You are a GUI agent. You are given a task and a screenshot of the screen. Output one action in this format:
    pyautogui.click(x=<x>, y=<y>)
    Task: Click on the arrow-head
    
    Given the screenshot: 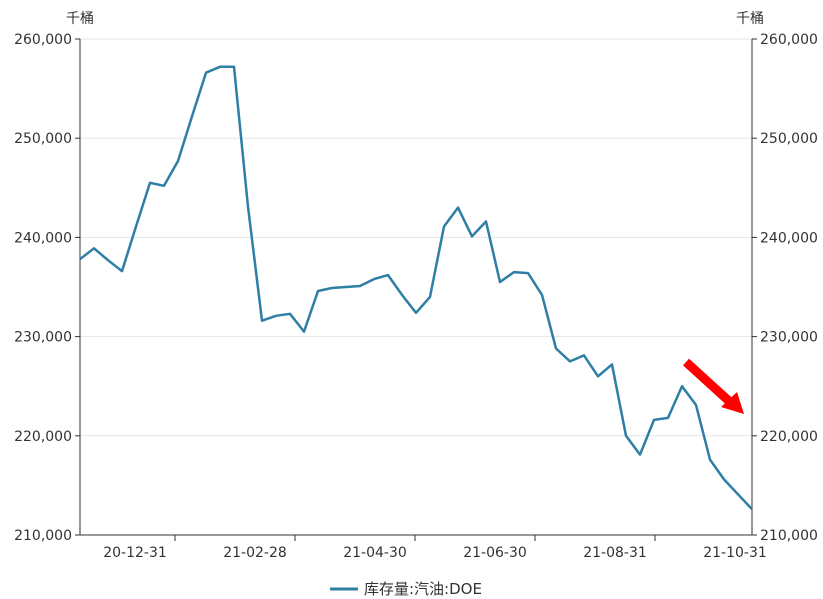 What is the action you would take?
    pyautogui.click(x=732, y=403)
    